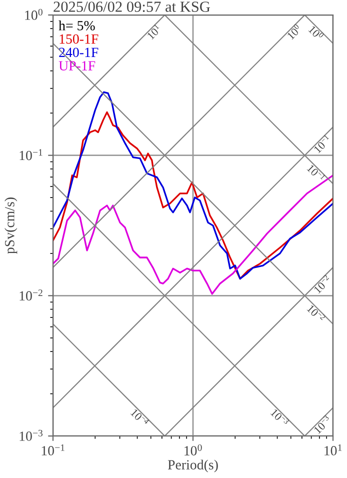  I want to click on text: 150-1F, so click(79, 39).